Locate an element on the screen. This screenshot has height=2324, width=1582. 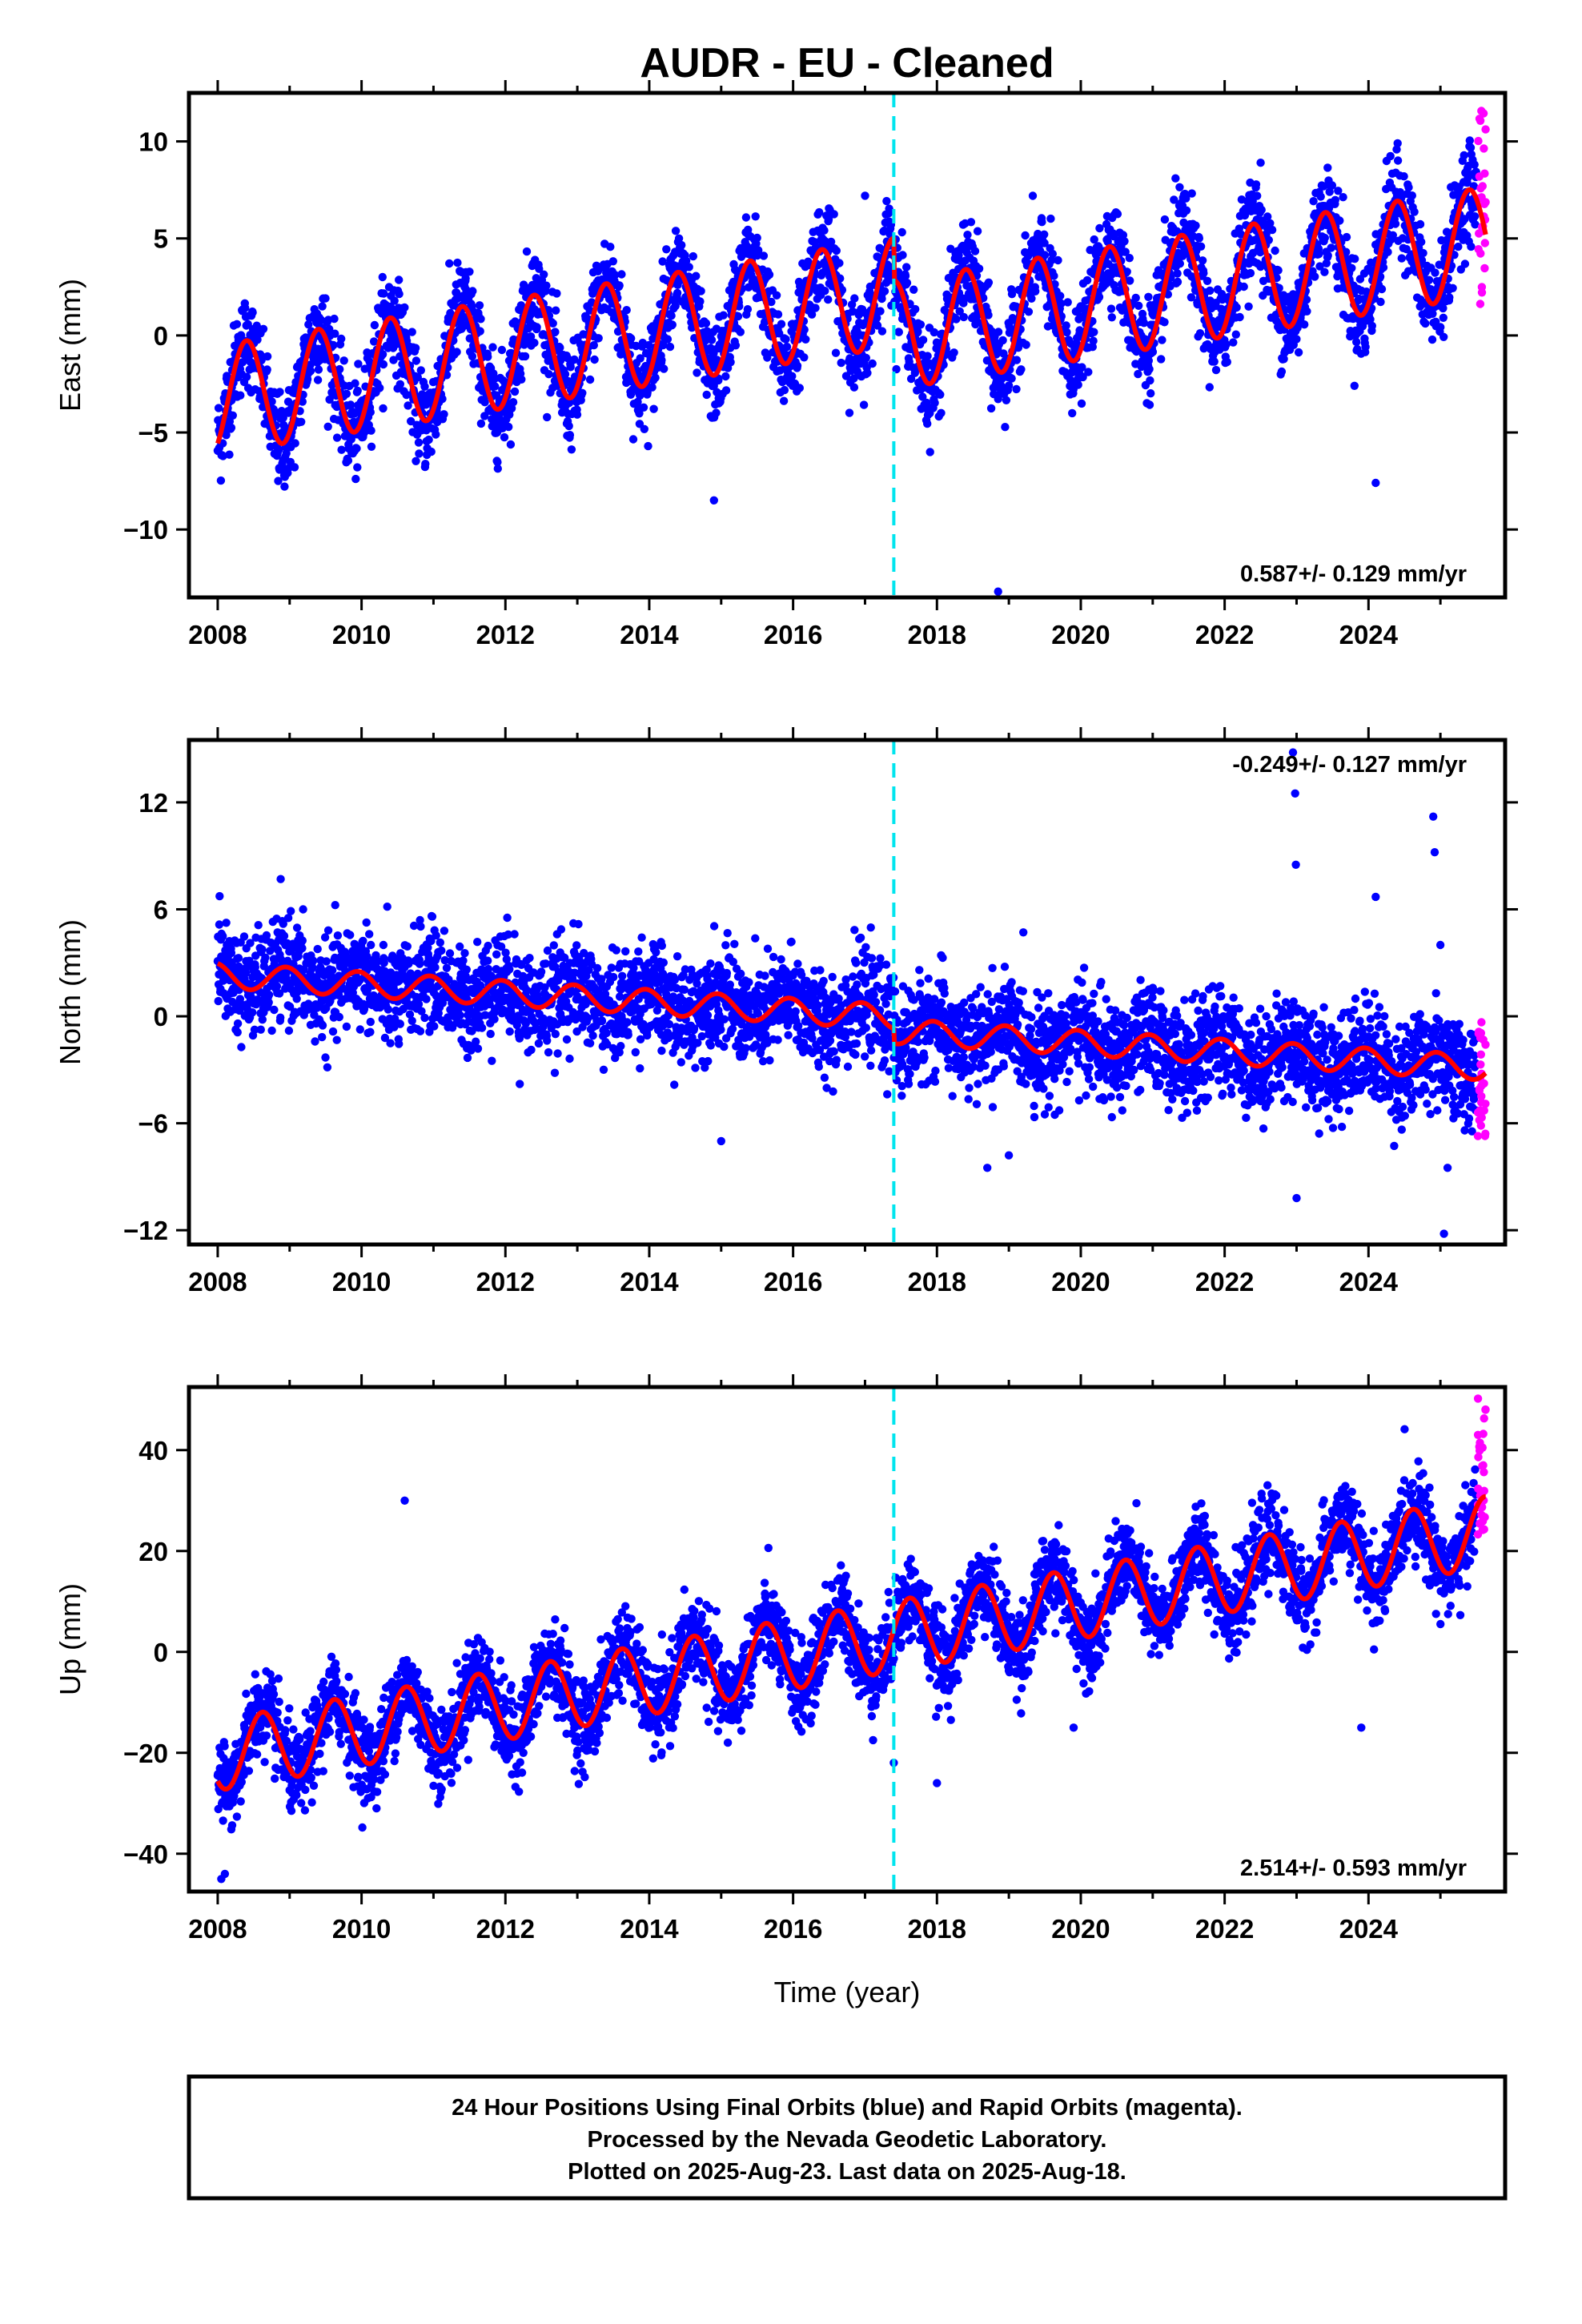
east-x-tick-label: 2016 is located at coordinates (793, 634).